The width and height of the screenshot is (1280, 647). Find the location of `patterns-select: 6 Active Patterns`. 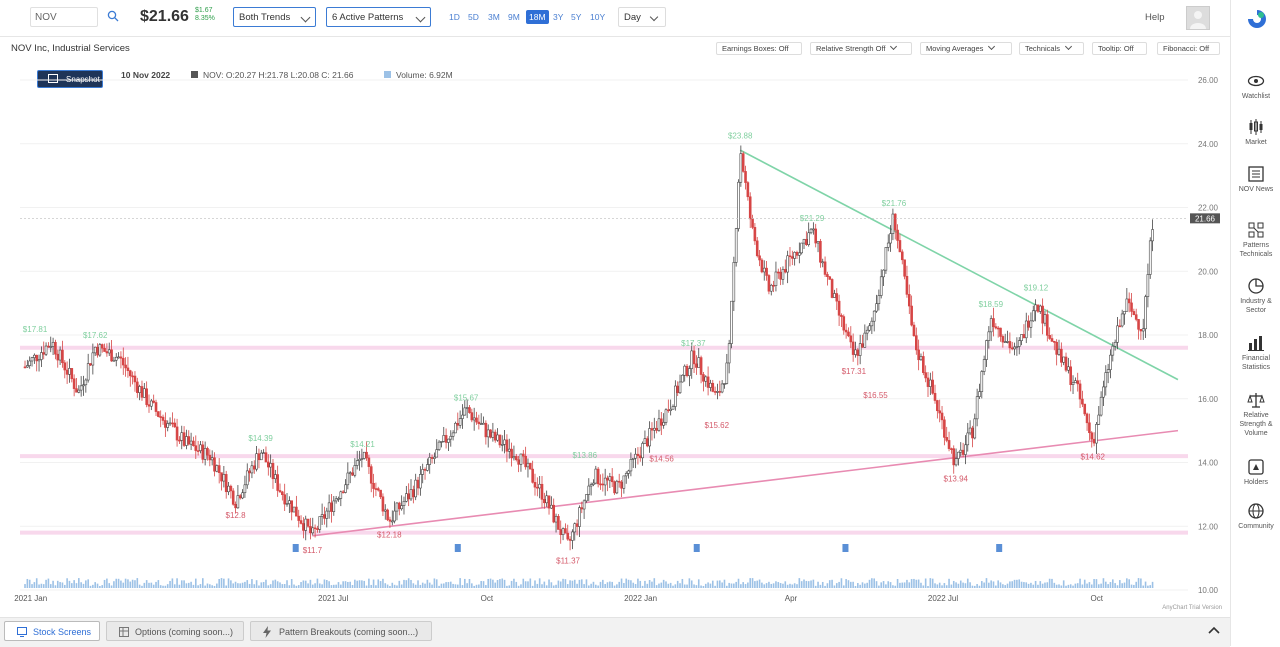

patterns-select: 6 Active Patterns is located at coordinates (378, 17).